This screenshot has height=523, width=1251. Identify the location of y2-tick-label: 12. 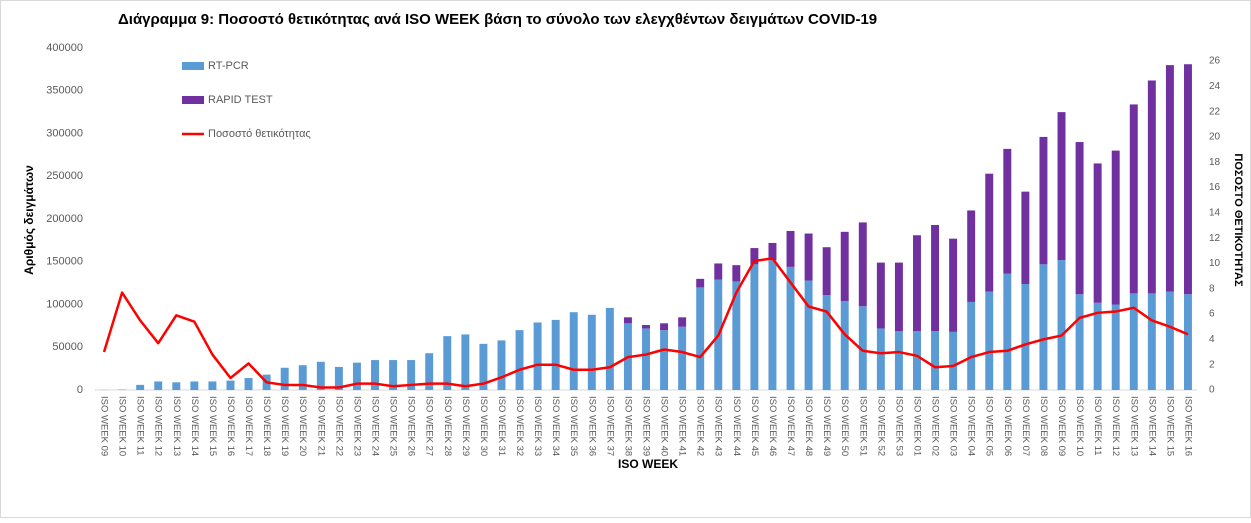
(1215, 238).